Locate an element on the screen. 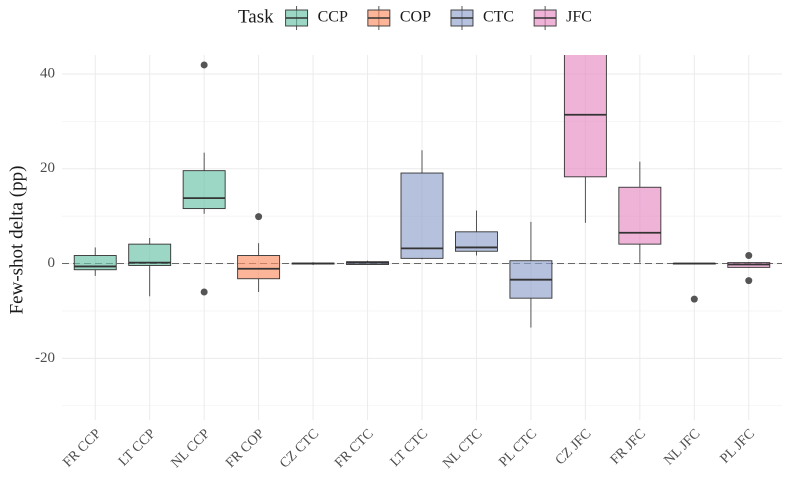  x-tick-label: LT CTC is located at coordinates (409, 447).